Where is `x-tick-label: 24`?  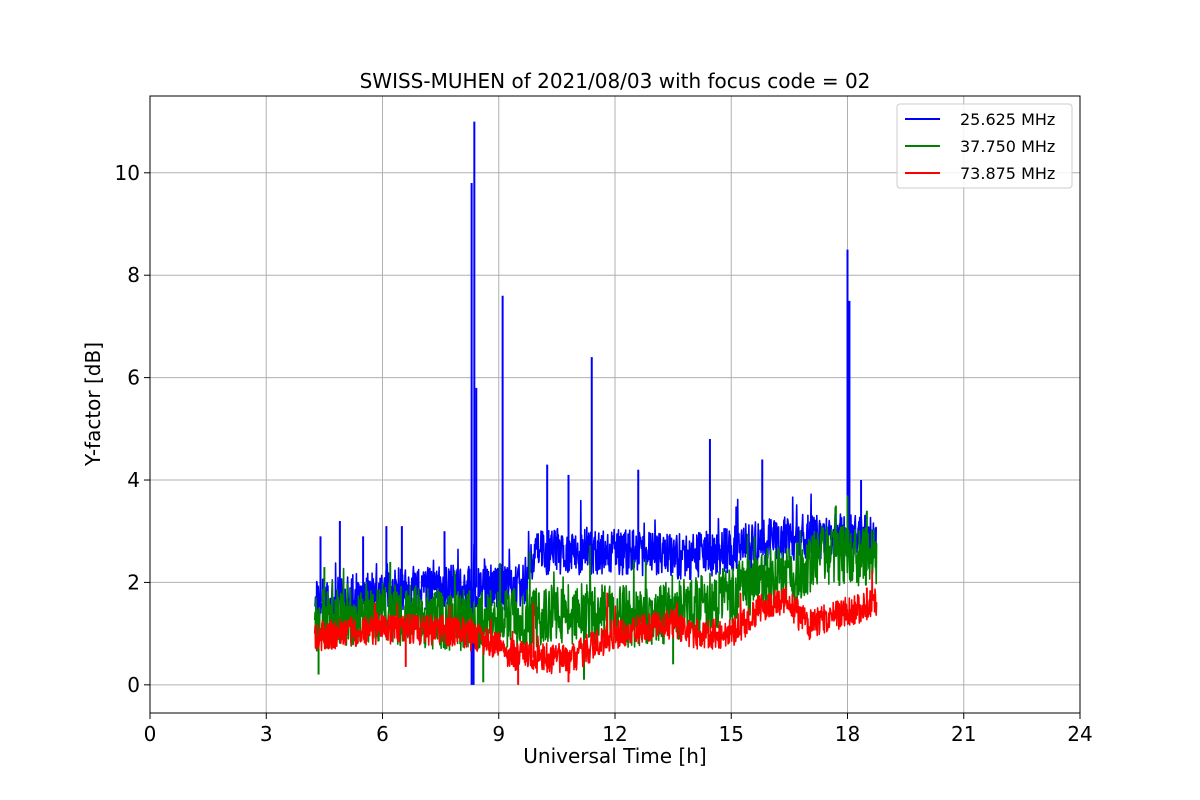 x-tick-label: 24 is located at coordinates (1079, 734).